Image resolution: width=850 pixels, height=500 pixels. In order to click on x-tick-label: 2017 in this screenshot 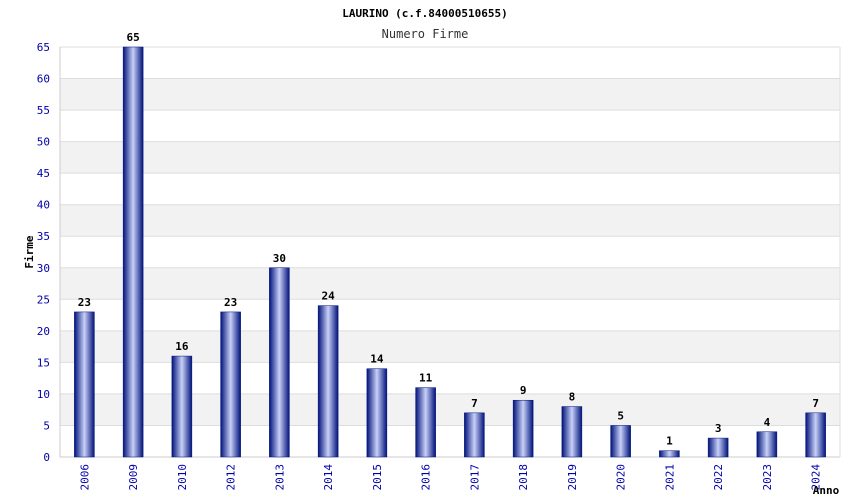, I will do `click(474, 477)`.